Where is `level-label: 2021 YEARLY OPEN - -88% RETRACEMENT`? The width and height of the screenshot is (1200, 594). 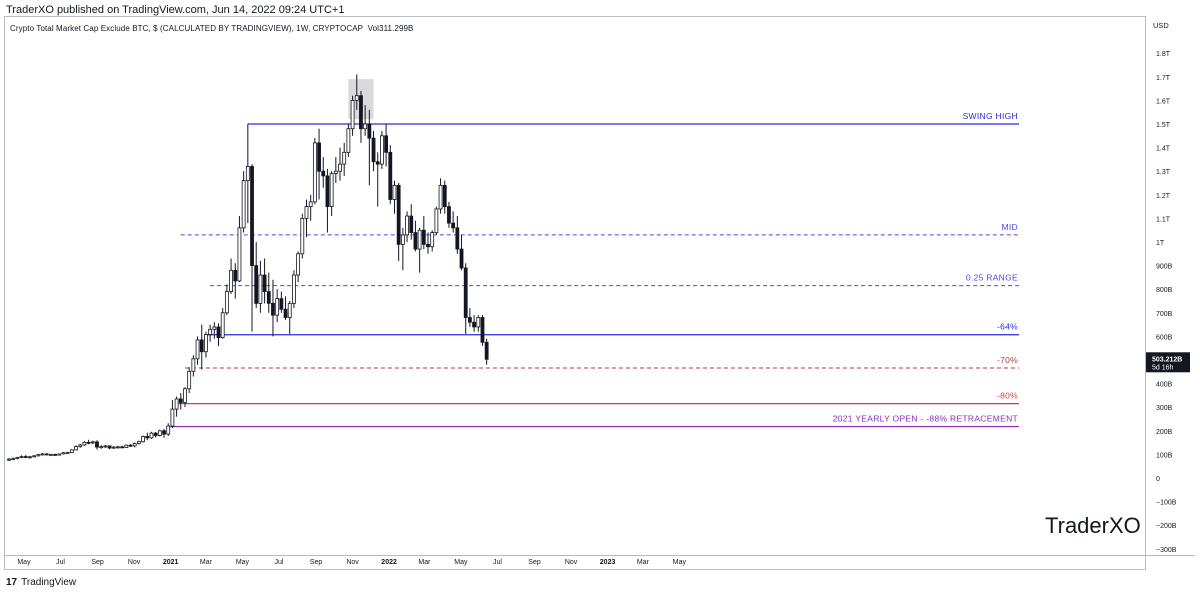 level-label: 2021 YEARLY OPEN - -88% RETRACEMENT is located at coordinates (925, 419).